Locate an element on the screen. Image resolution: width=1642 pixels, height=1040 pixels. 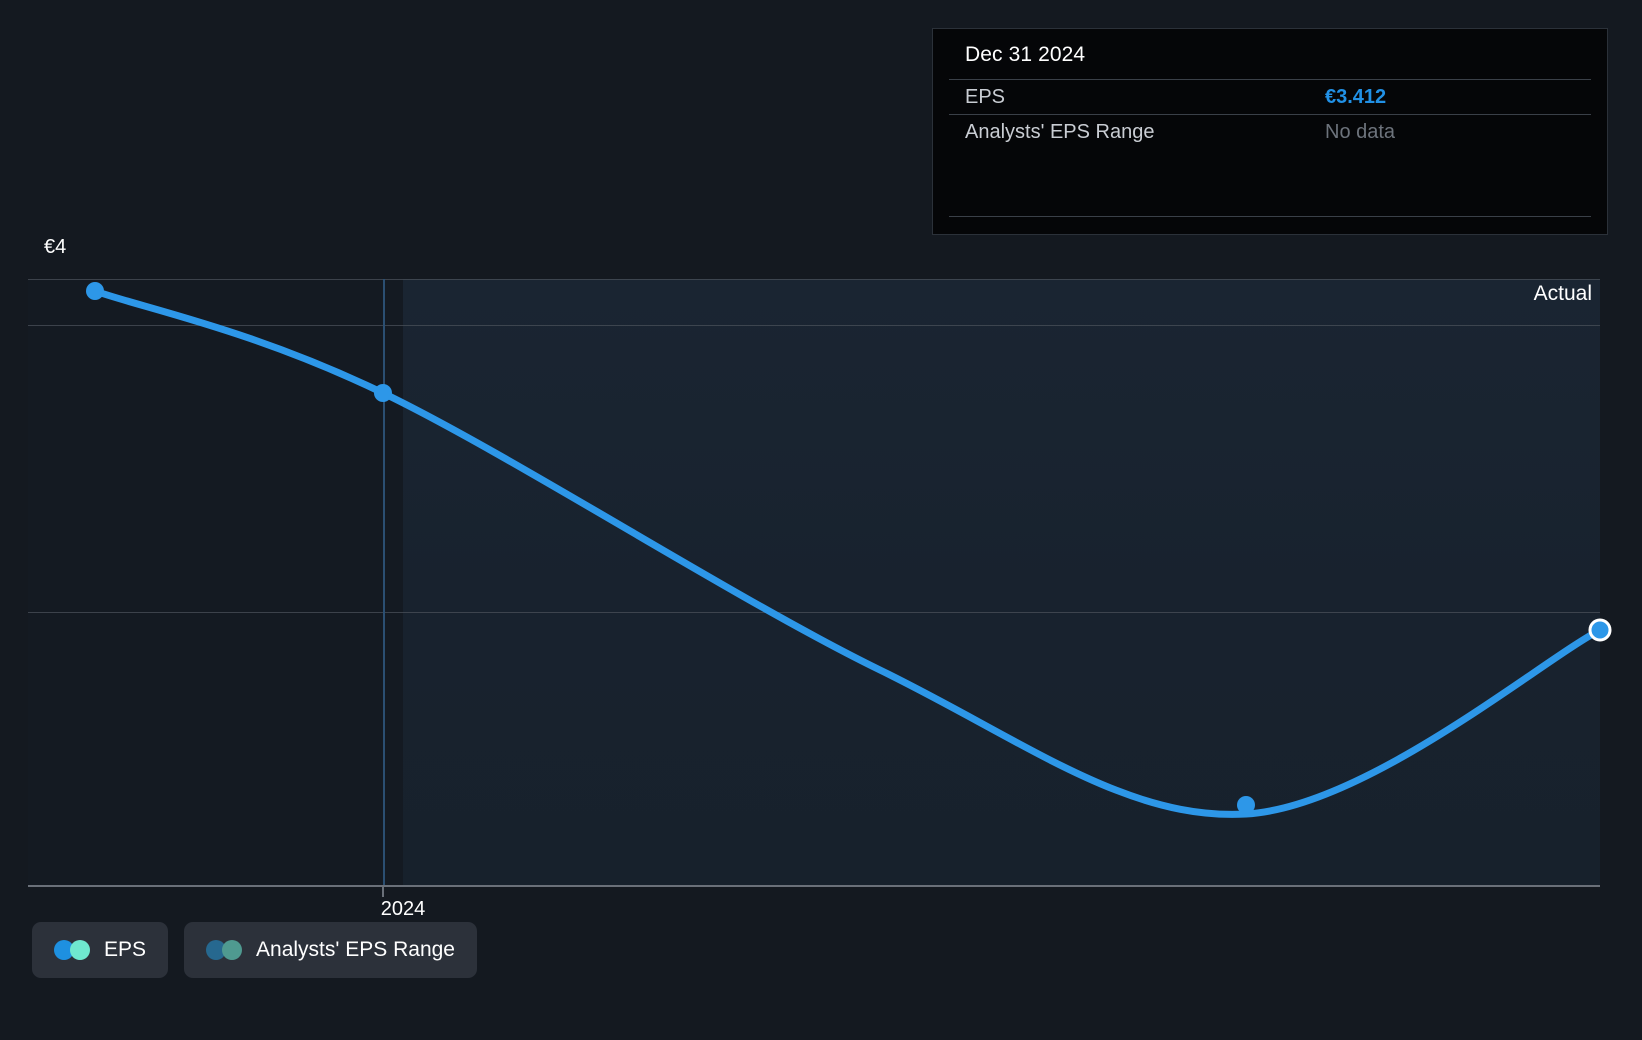
x-axis-line is located at coordinates (814, 886).